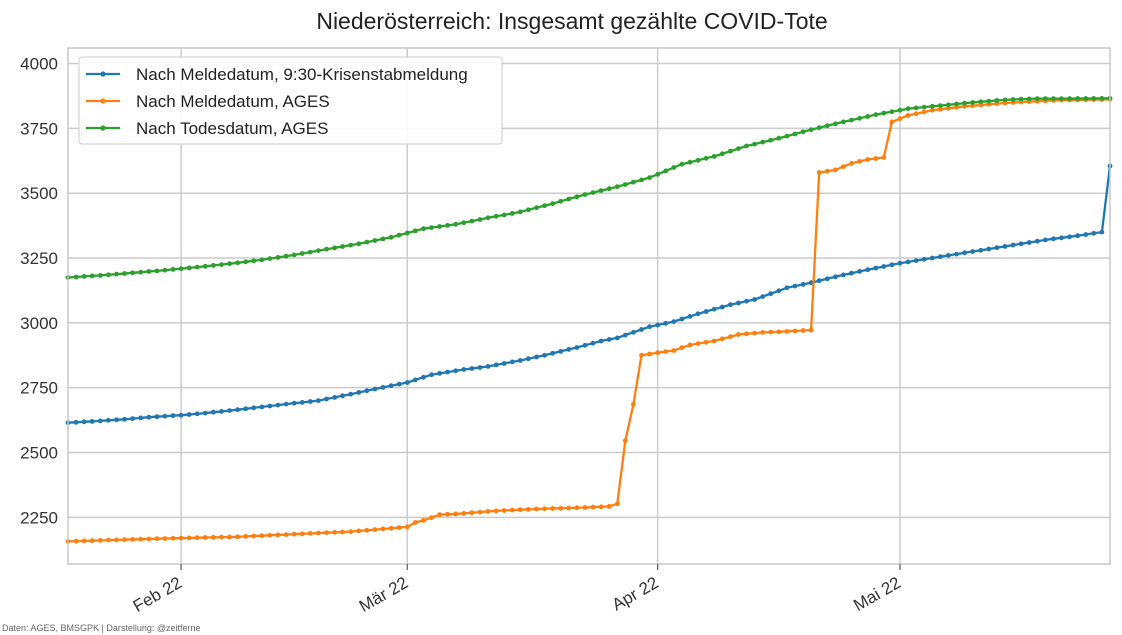  What do you see at coordinates (103, 74) in the screenshot?
I see `legend-marker` at bounding box center [103, 74].